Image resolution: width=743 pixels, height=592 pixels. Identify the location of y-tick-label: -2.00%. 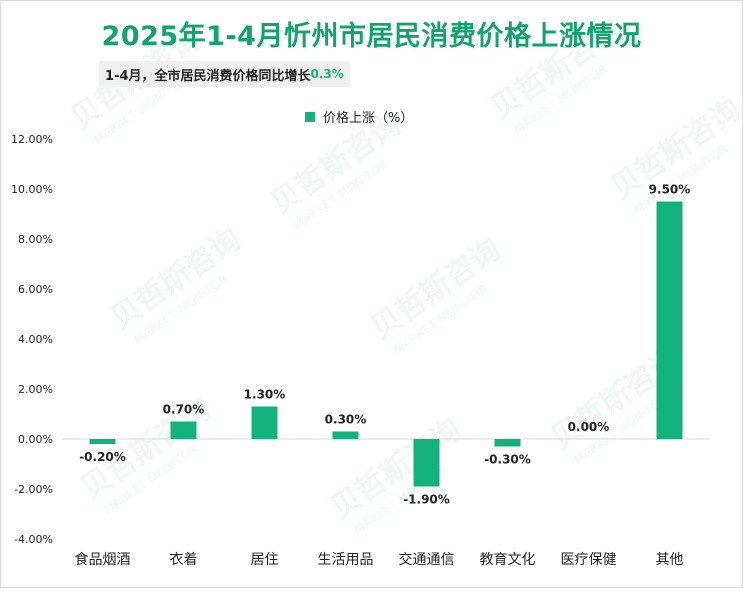
(33, 489).